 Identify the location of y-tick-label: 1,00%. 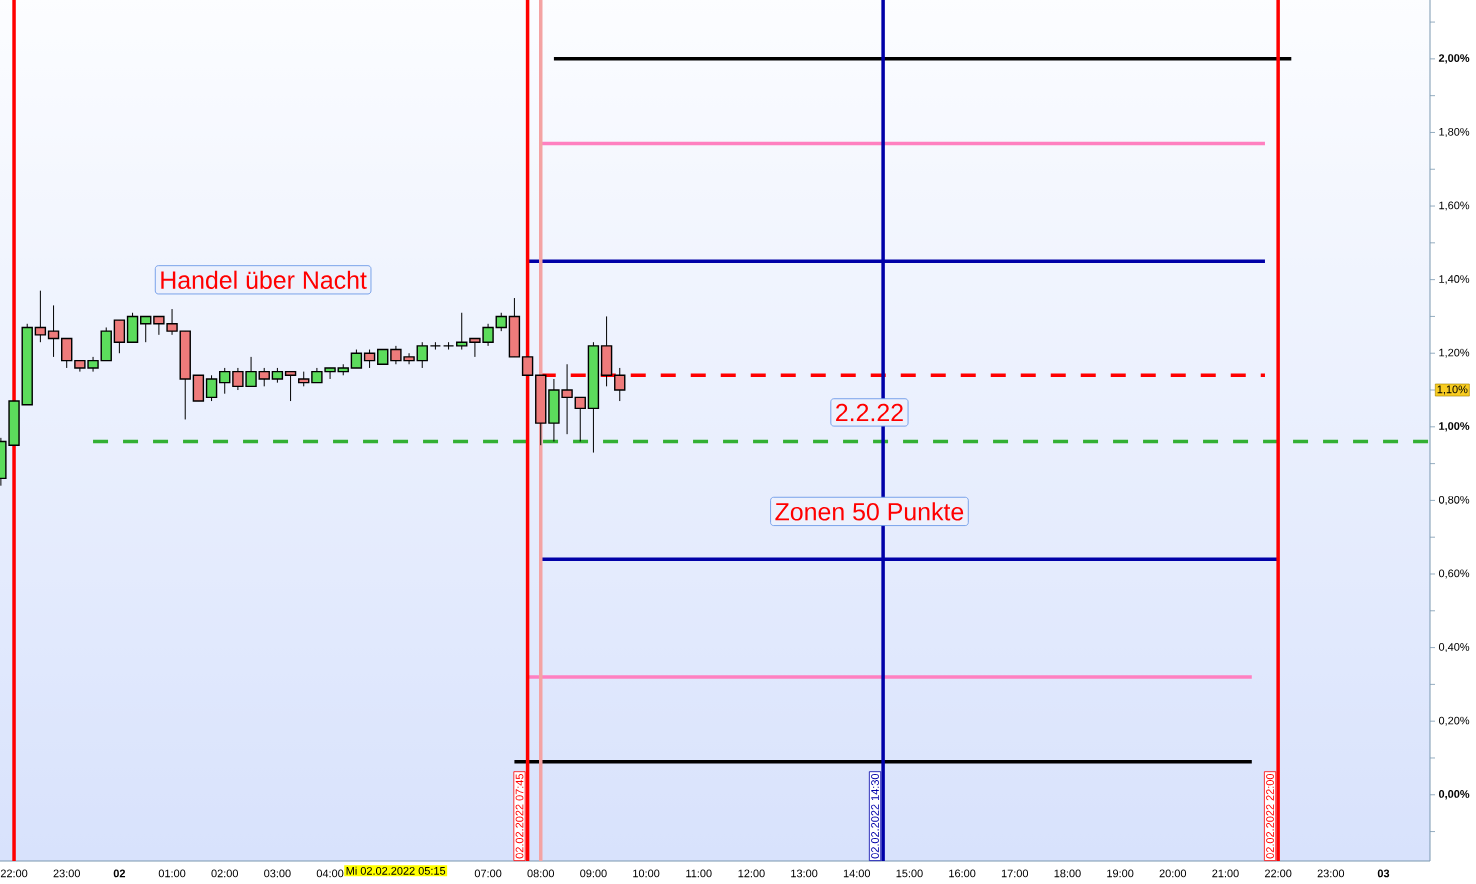
(1454, 427).